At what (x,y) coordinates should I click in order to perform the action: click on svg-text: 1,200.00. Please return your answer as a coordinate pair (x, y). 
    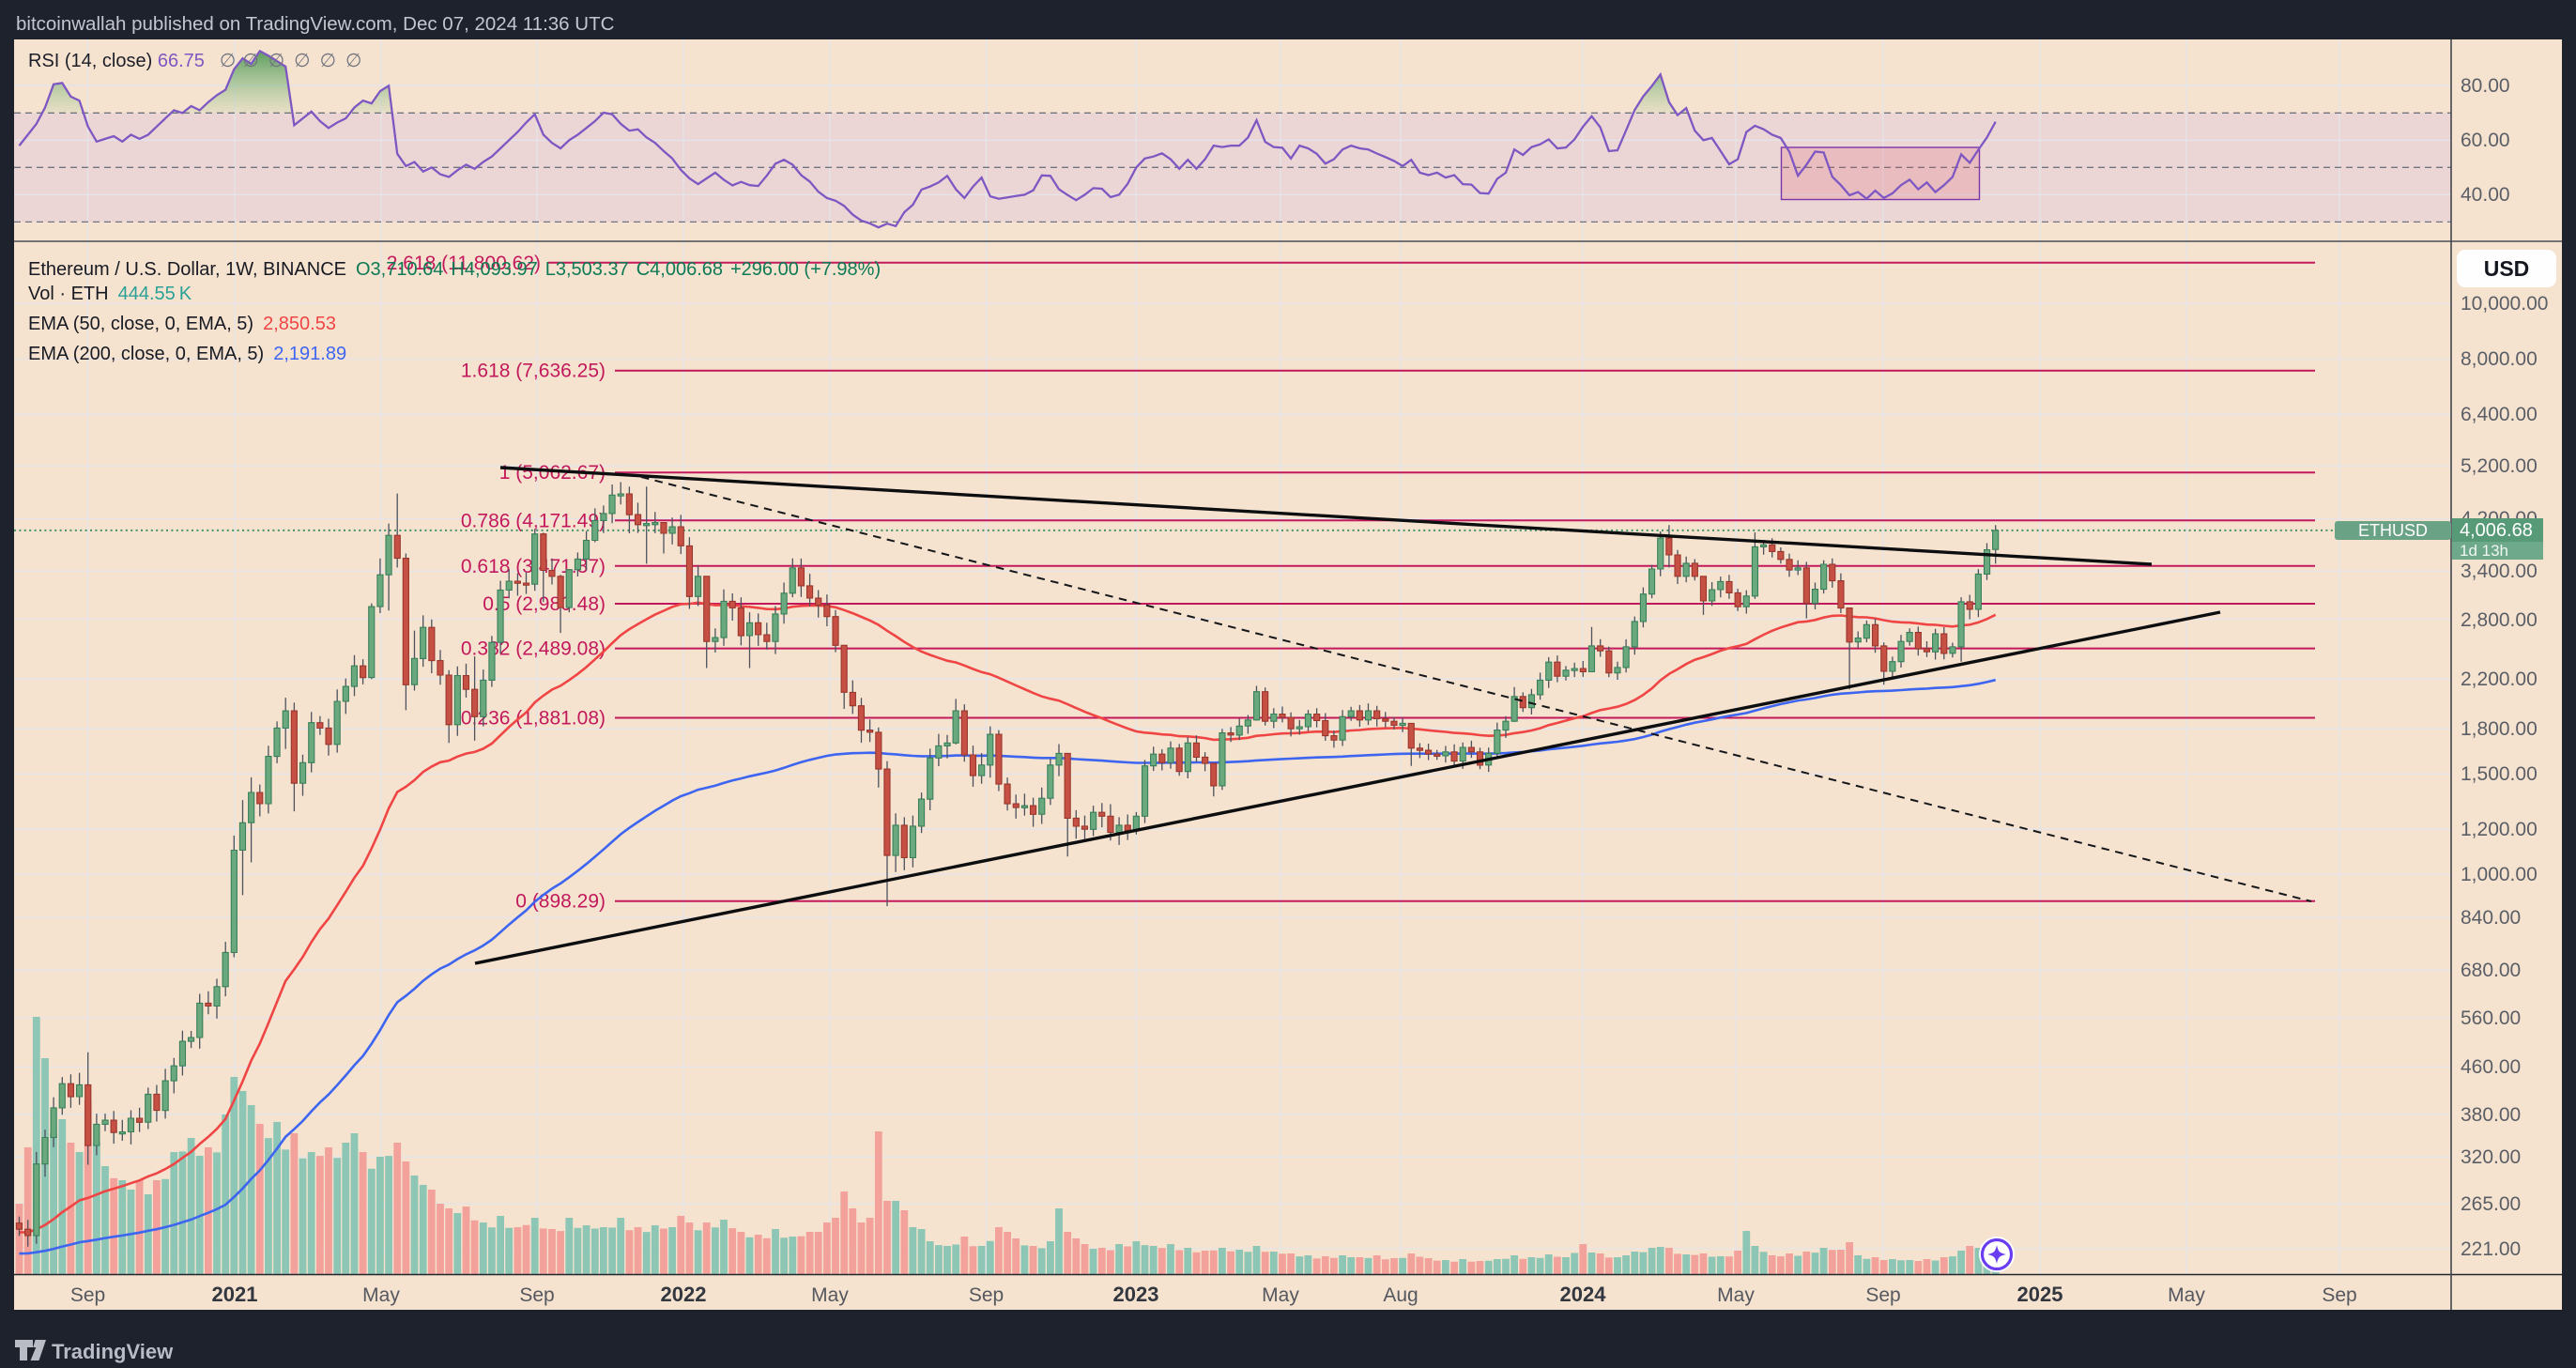
    Looking at the image, I should click on (2499, 829).